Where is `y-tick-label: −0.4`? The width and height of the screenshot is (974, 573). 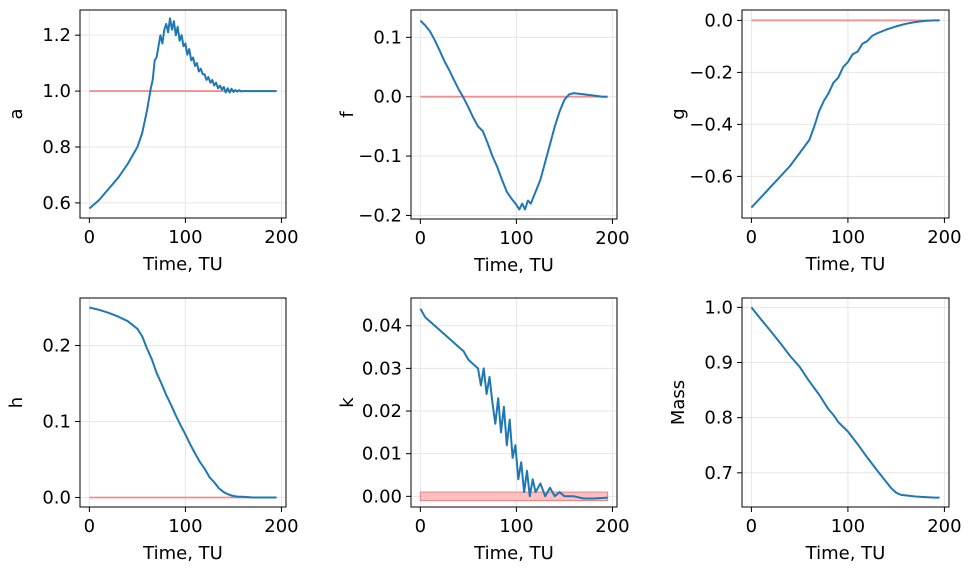
y-tick-label: −0.4 is located at coordinates (711, 124).